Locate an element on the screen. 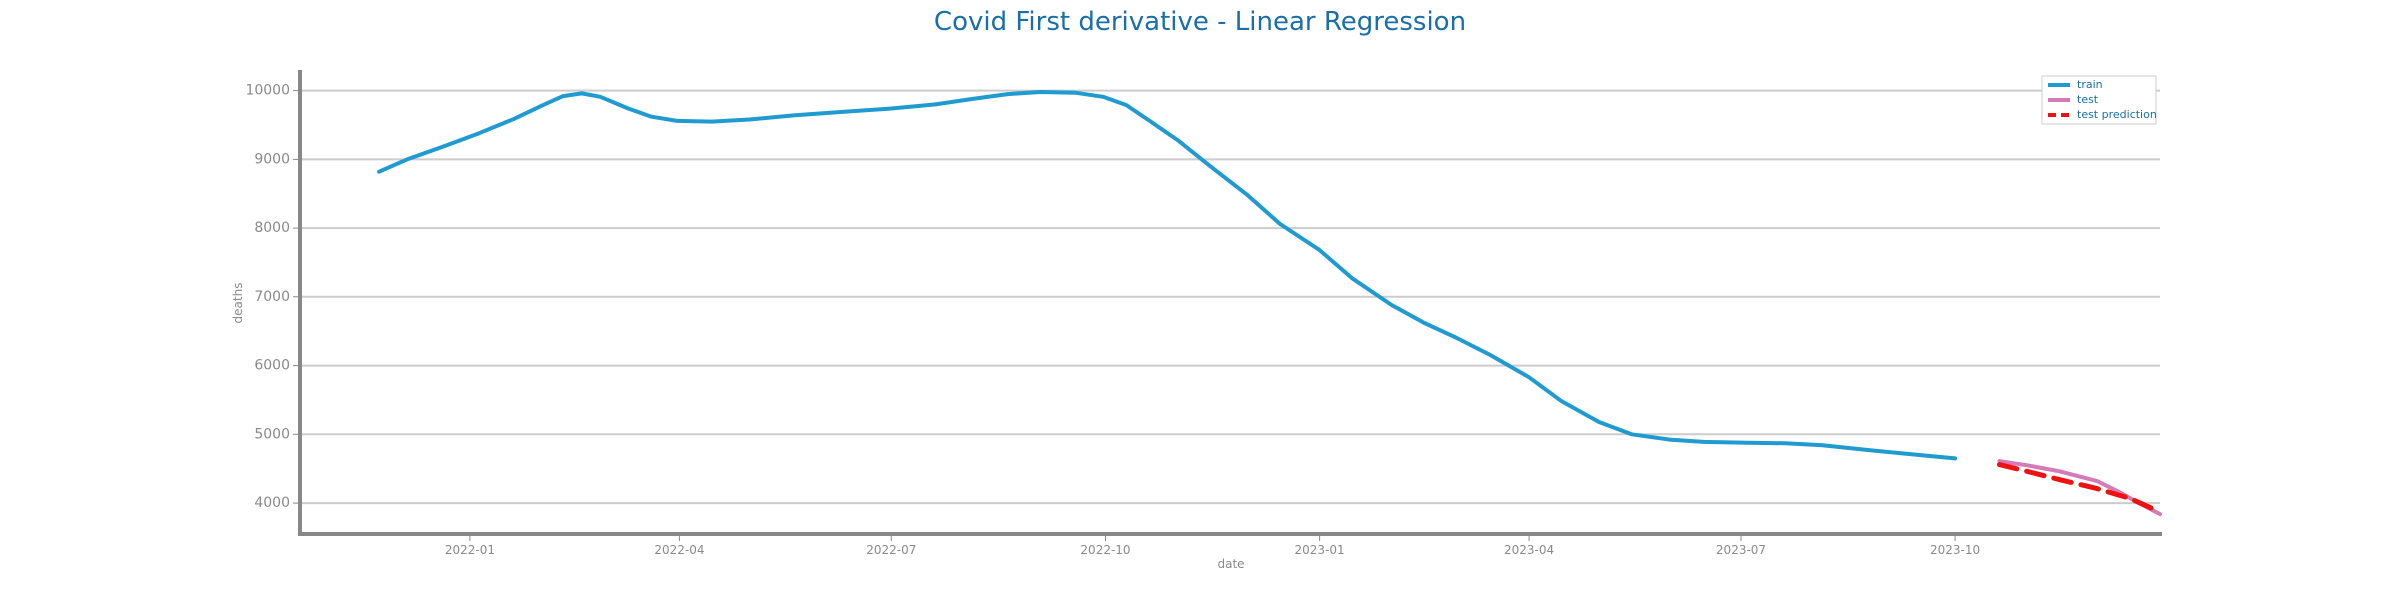 The image size is (2400, 600). series-line-test-prediction is located at coordinates (2079, 488).